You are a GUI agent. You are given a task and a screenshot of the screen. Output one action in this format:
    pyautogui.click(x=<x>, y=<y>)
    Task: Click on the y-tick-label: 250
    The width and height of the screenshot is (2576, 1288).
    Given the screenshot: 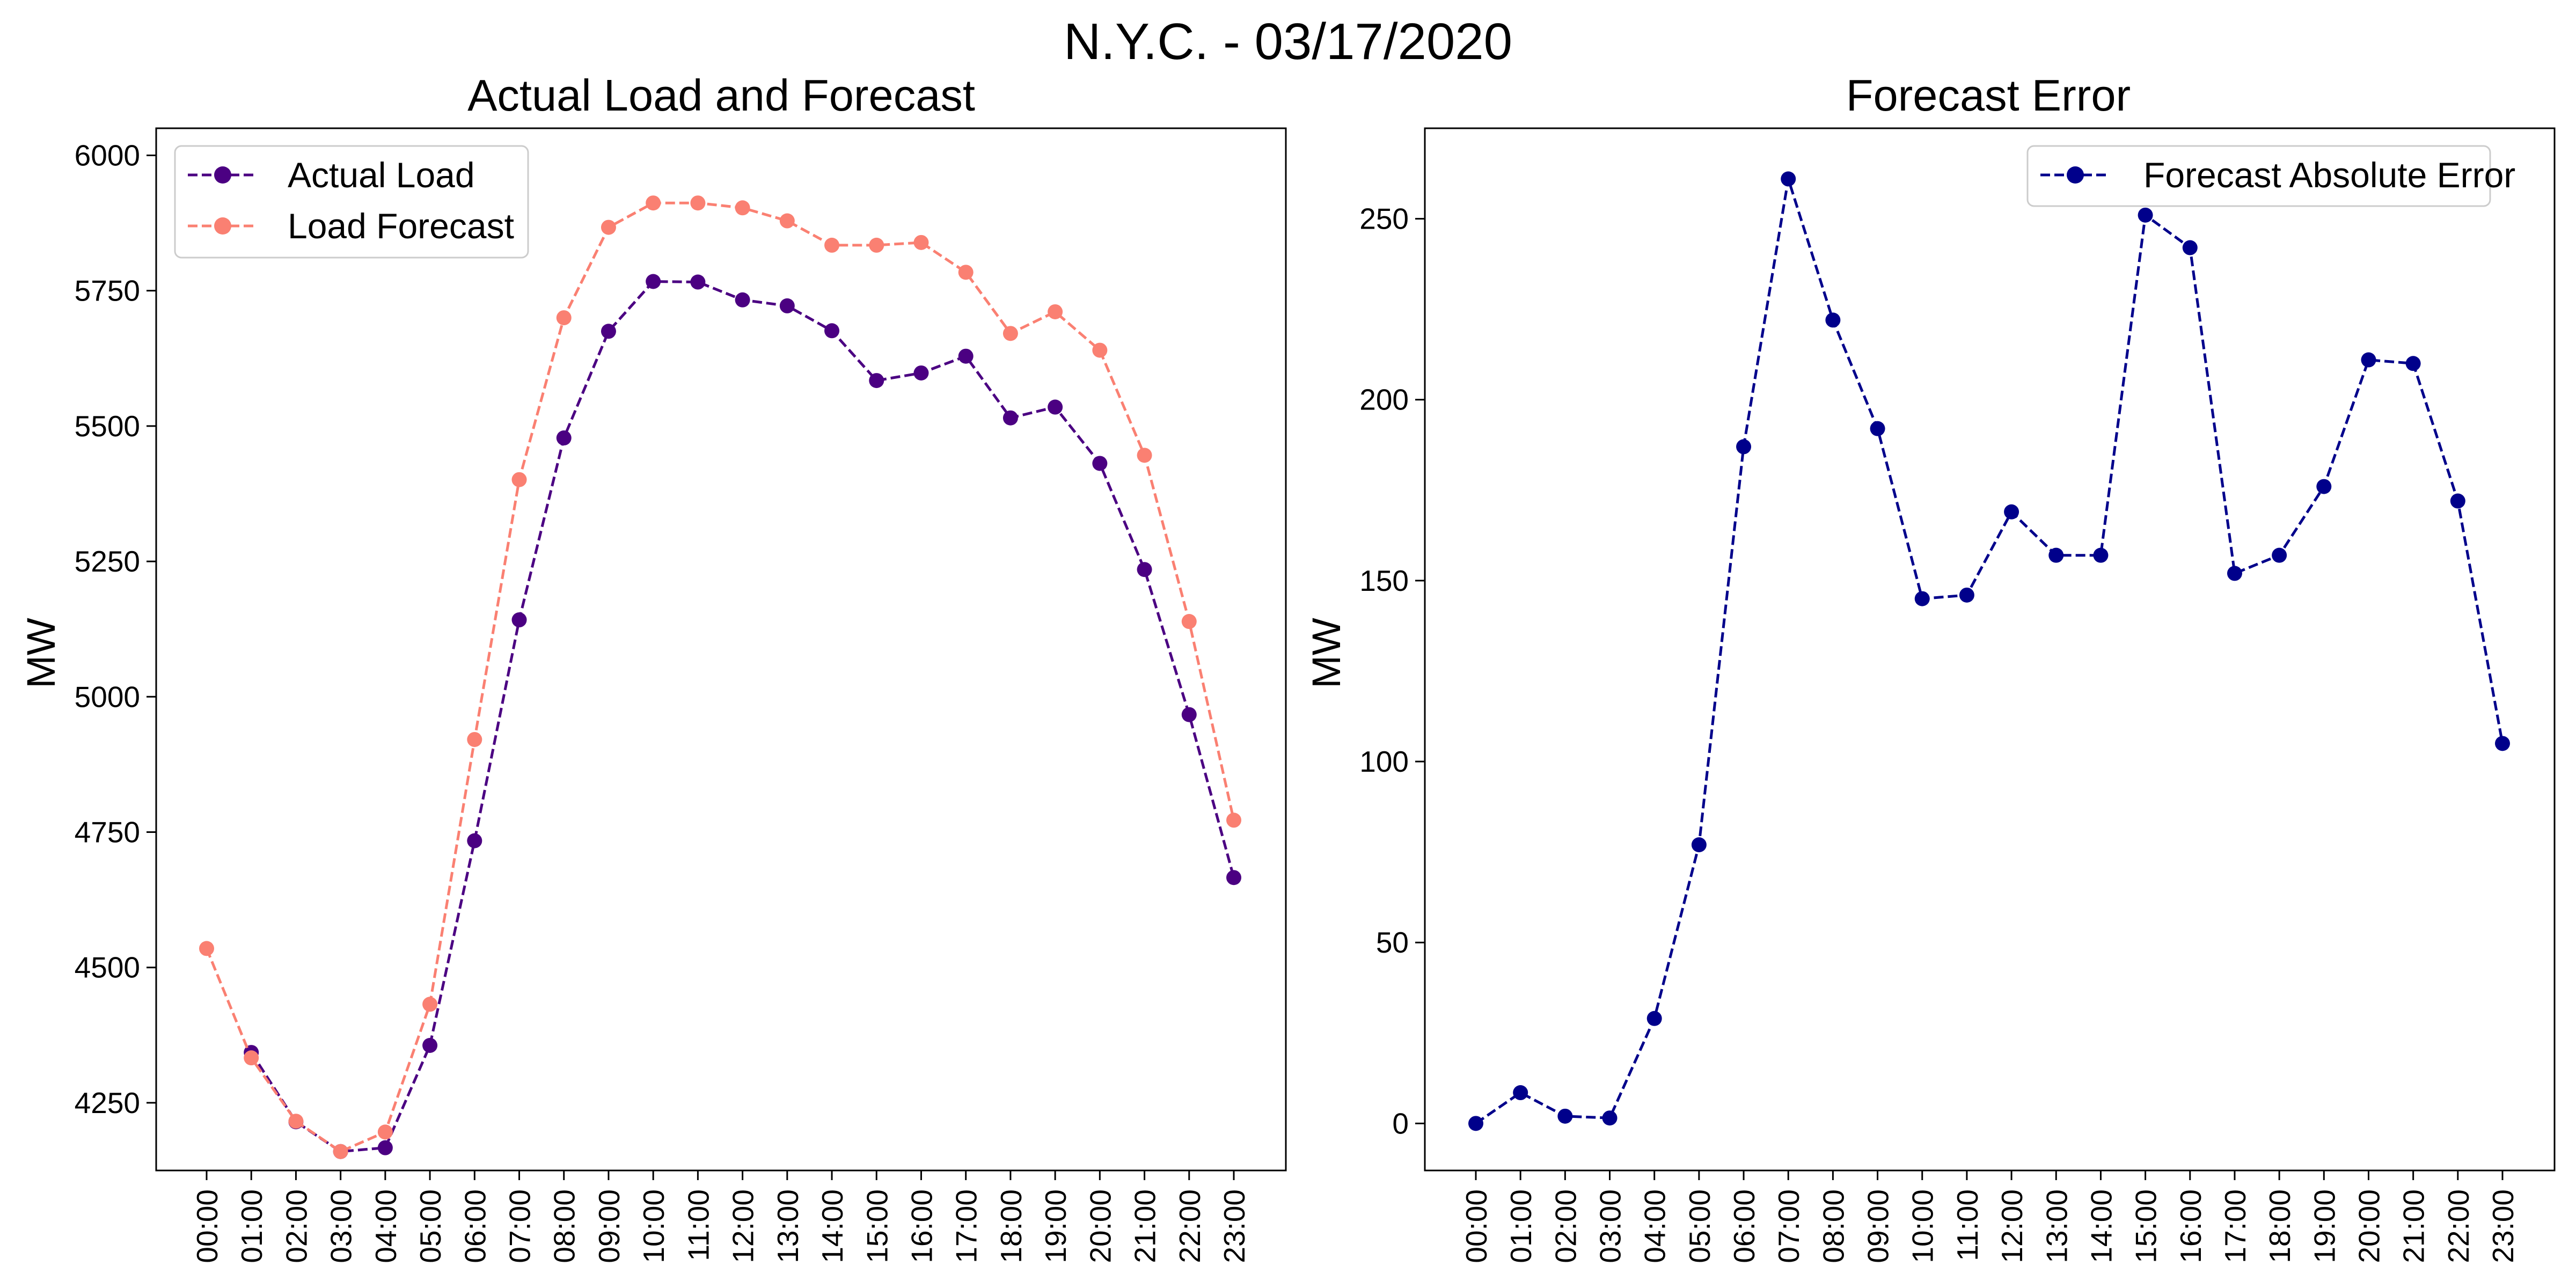 What is the action you would take?
    pyautogui.click(x=1384, y=219)
    